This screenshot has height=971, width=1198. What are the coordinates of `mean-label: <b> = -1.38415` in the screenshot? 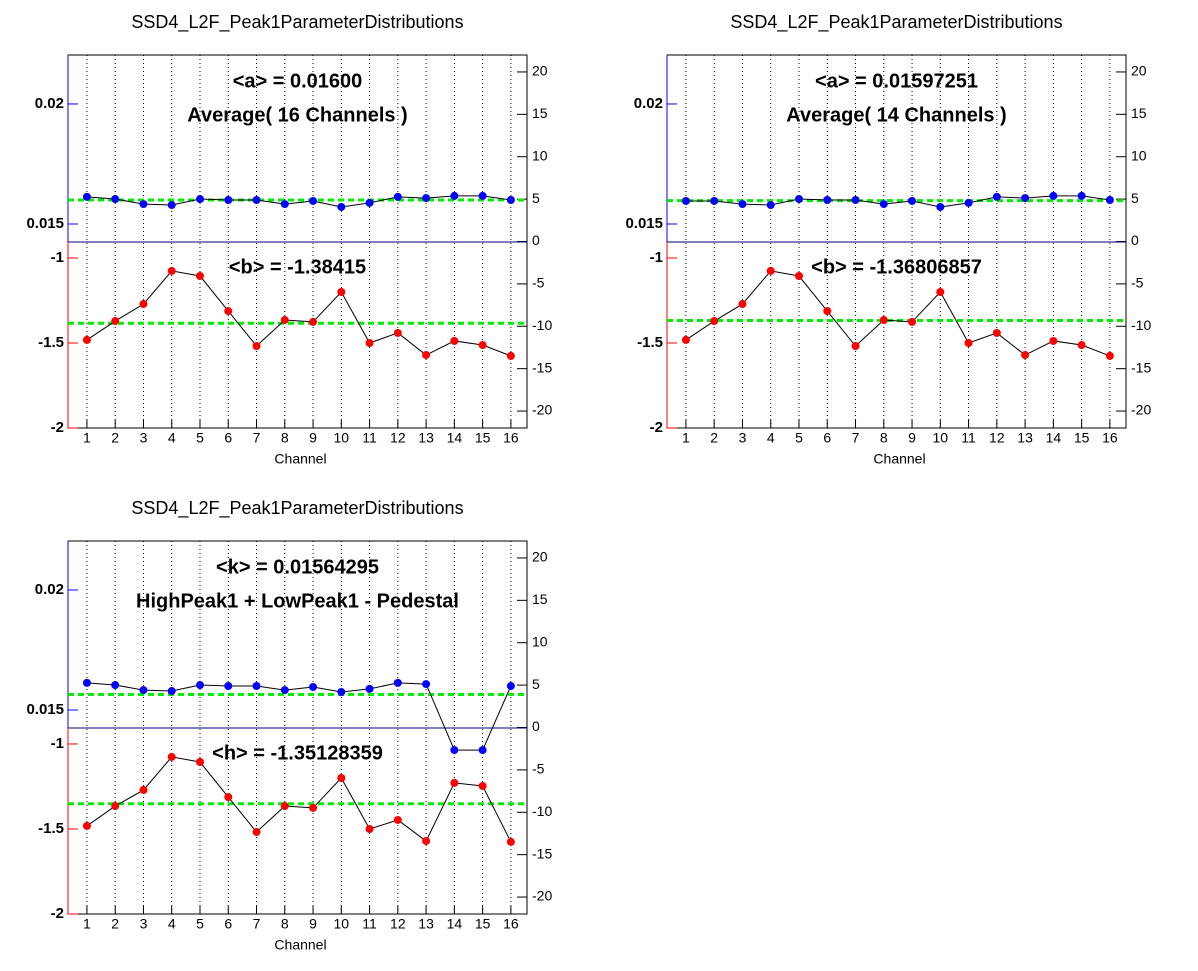 It's located at (297, 267).